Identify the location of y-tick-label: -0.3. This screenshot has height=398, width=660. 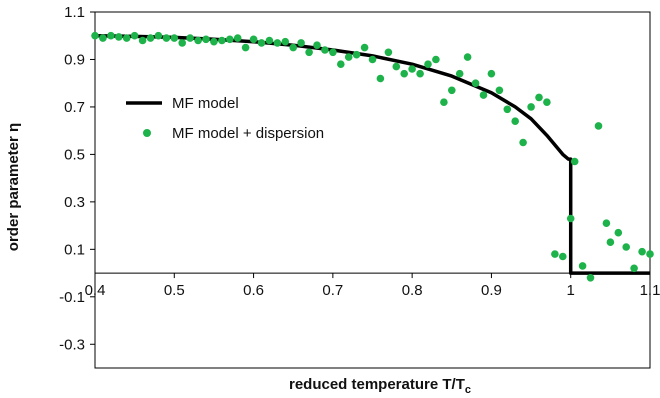
(72, 344).